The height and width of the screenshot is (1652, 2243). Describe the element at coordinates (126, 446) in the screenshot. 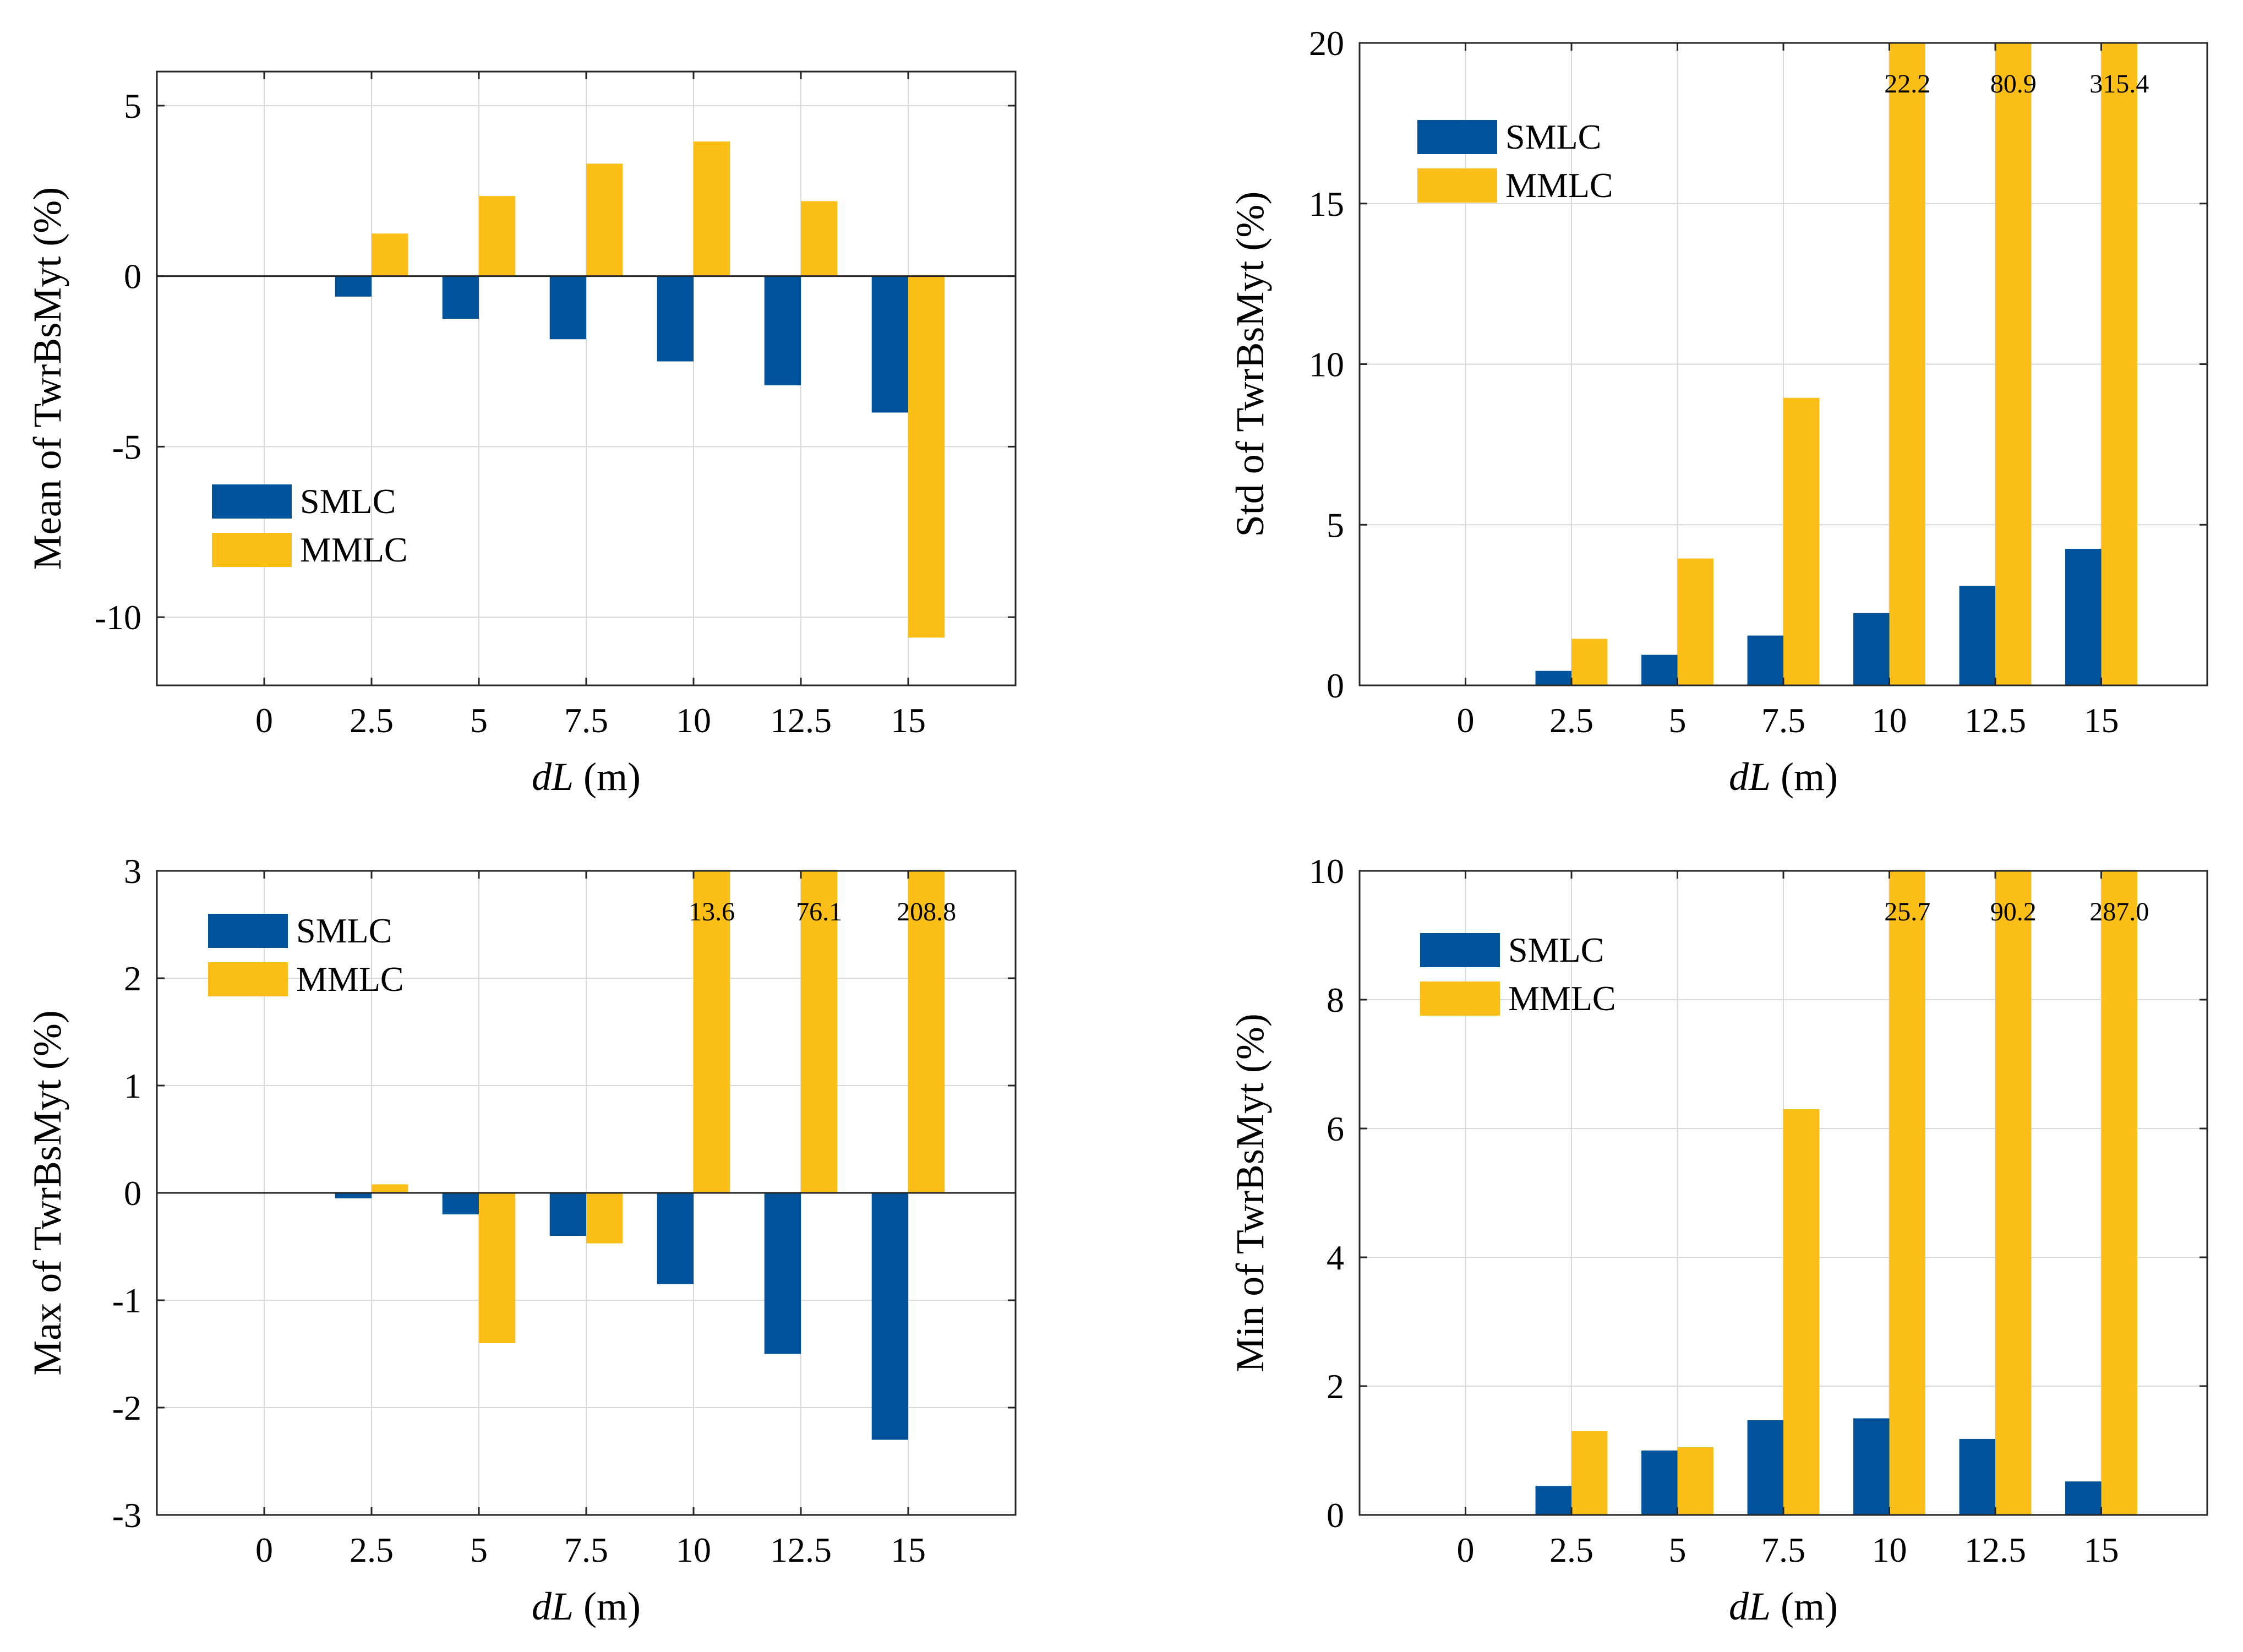

I see `y-tick-label: -5` at that location.